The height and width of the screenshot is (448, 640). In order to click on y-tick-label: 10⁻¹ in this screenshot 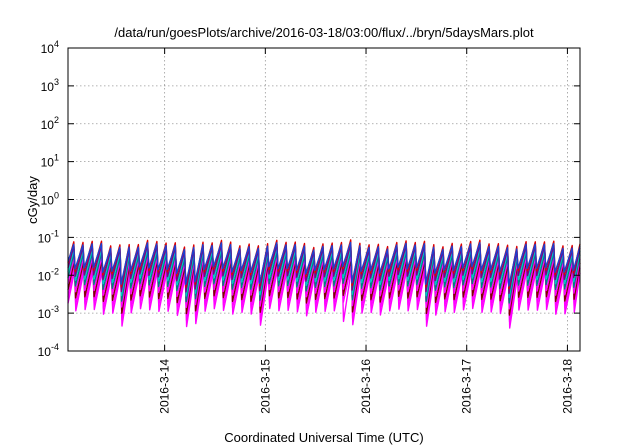, I will do `click(48, 236)`.